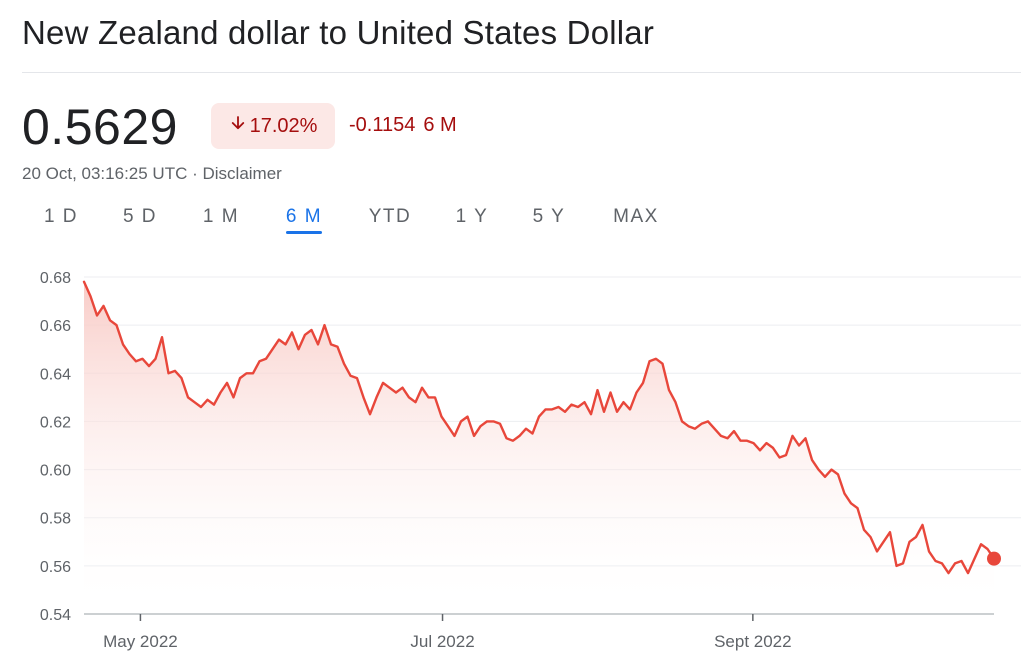 This screenshot has width=1021, height=661. I want to click on change-value-row: -0.1154 6 M, so click(403, 125).